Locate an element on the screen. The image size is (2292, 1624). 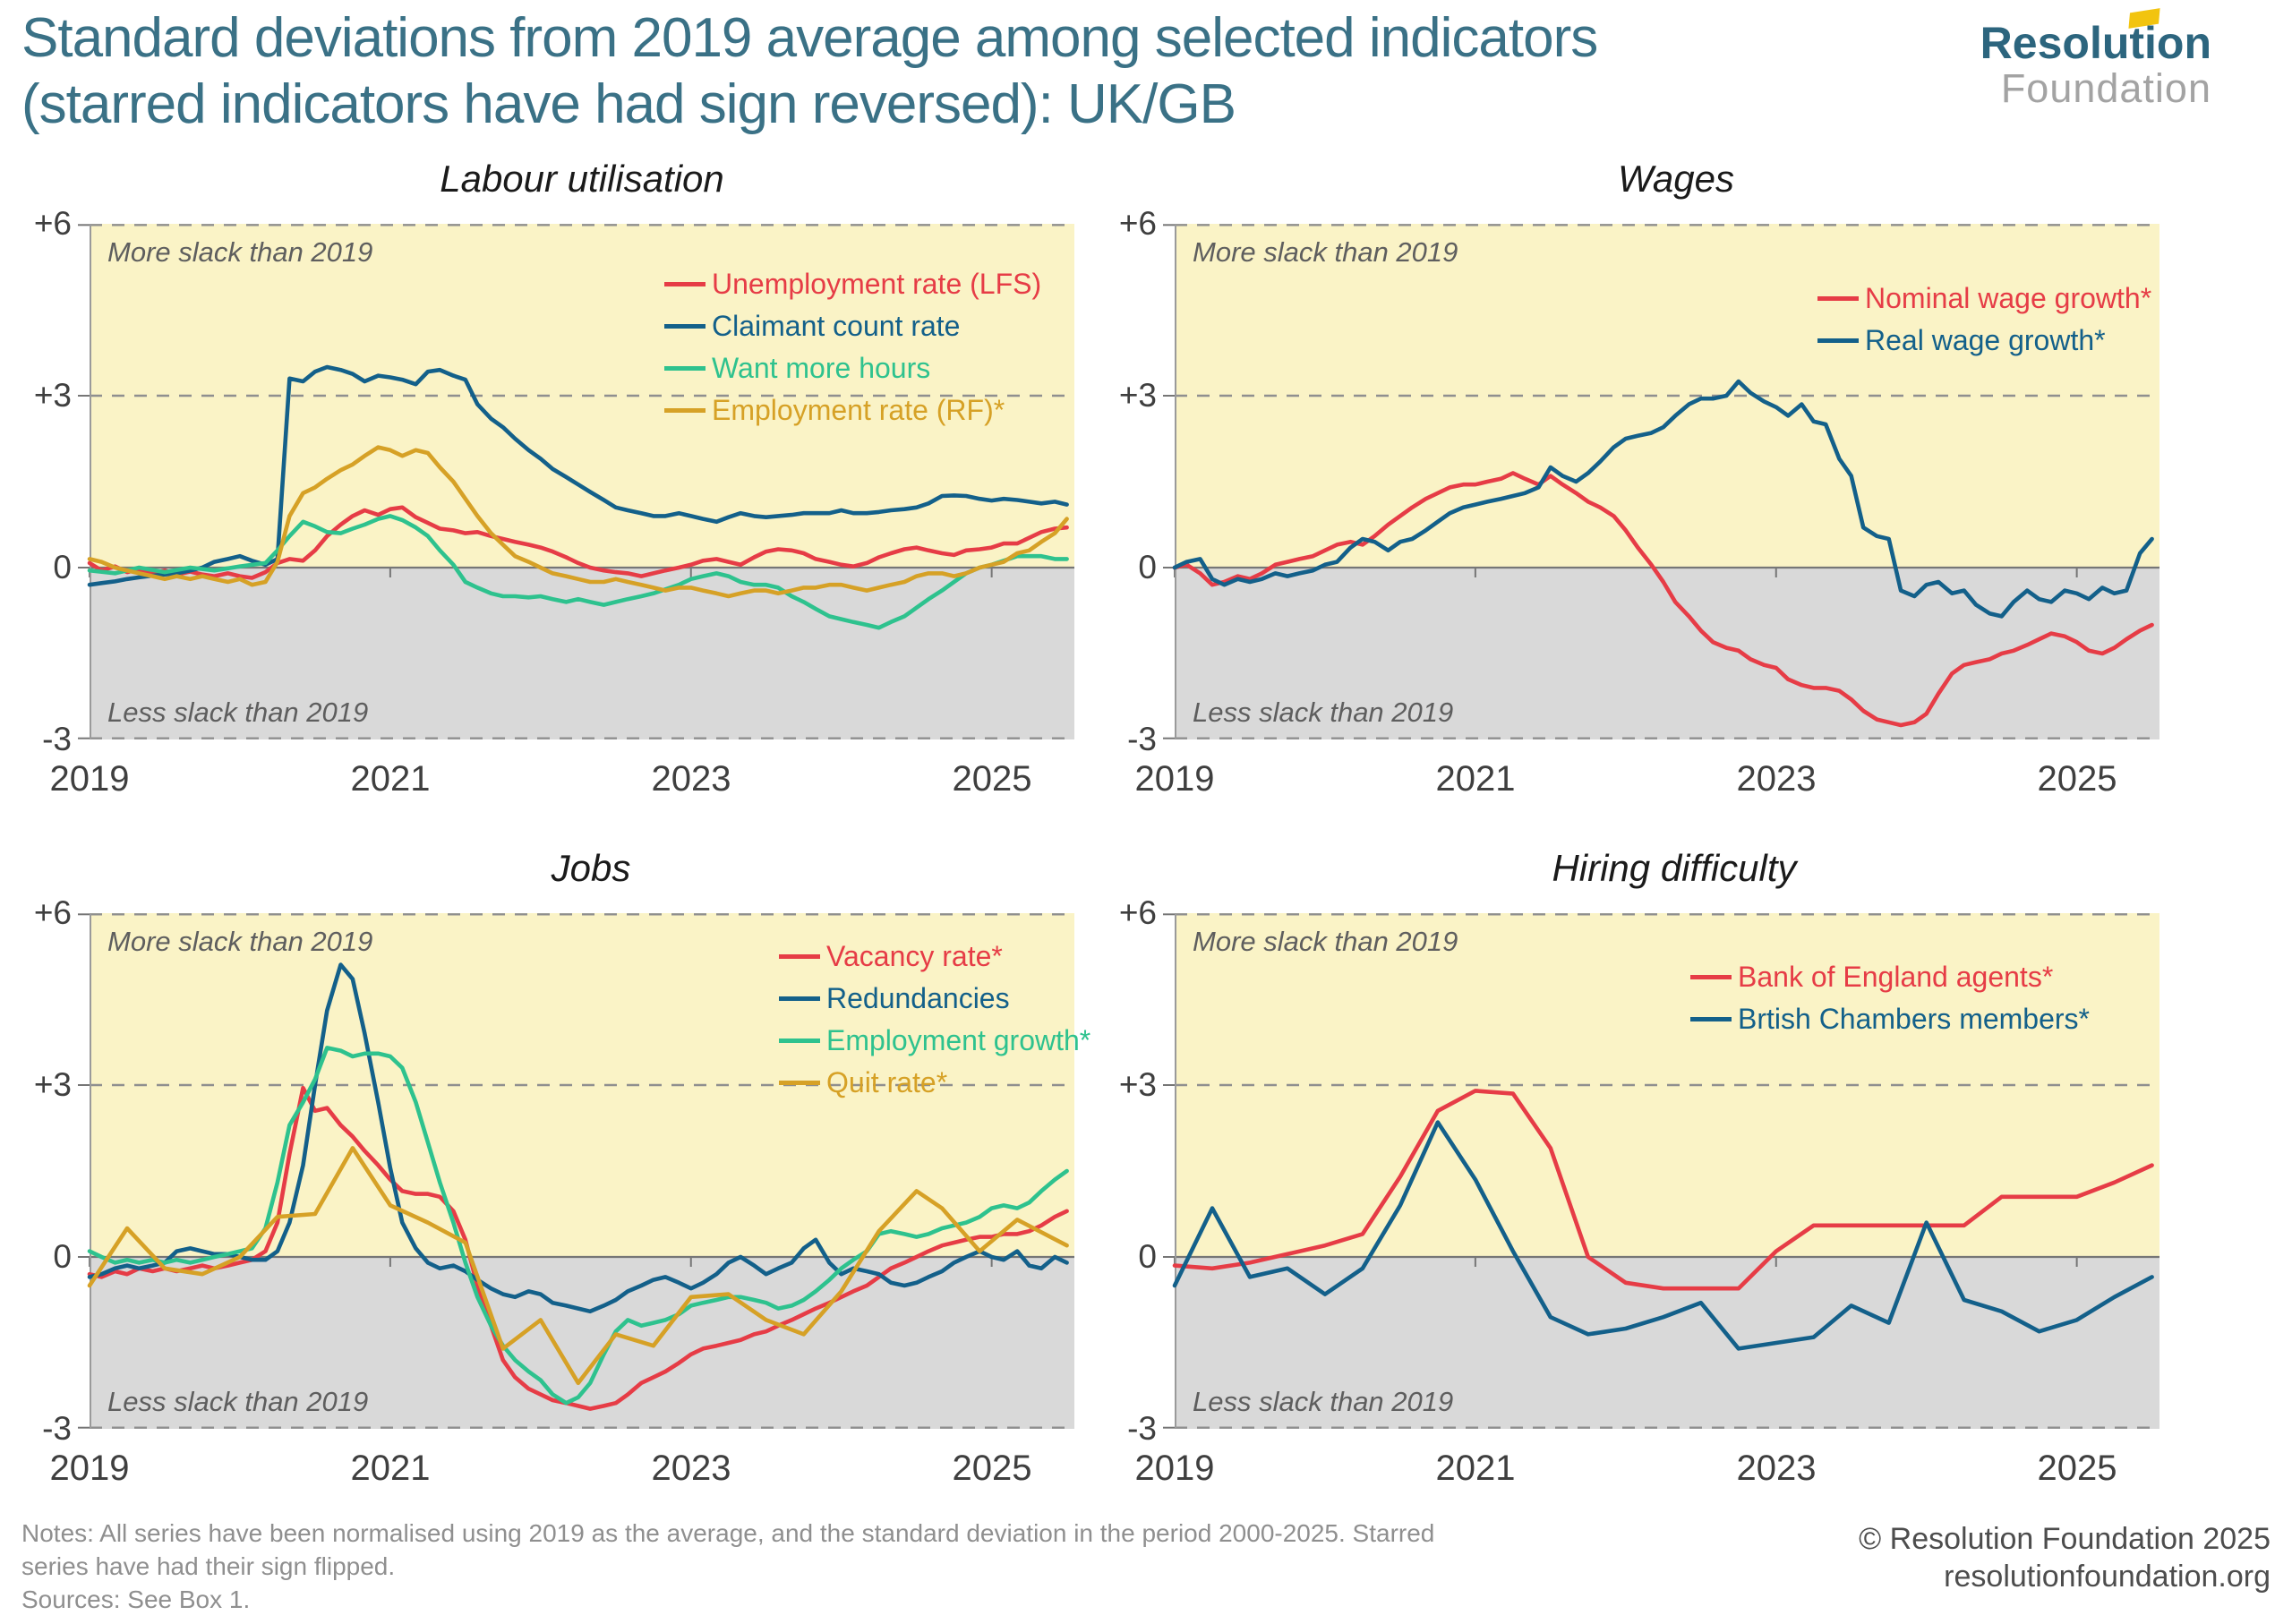
line-employment-growth is located at coordinates (578, 1226).